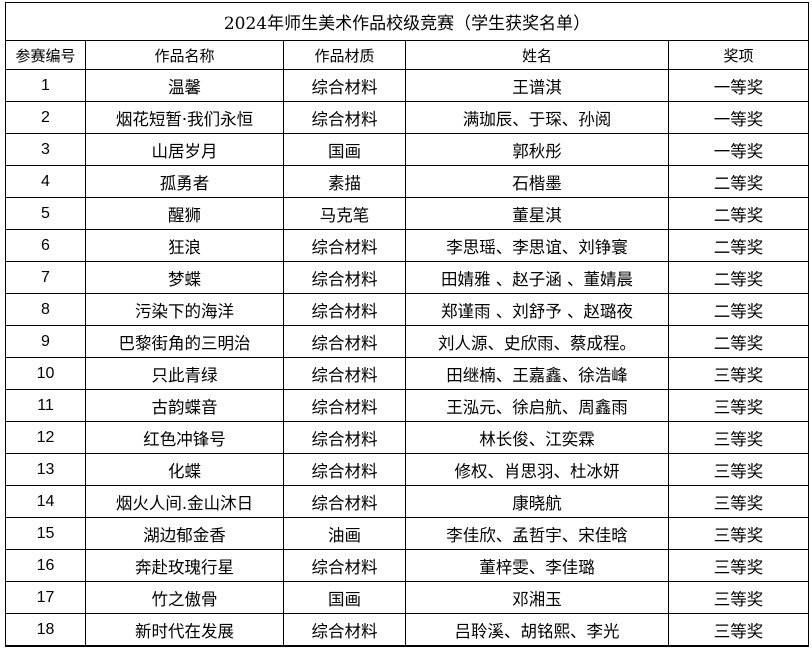 This screenshot has width=812, height=650. I want to click on cell-id: 11, so click(45, 405).